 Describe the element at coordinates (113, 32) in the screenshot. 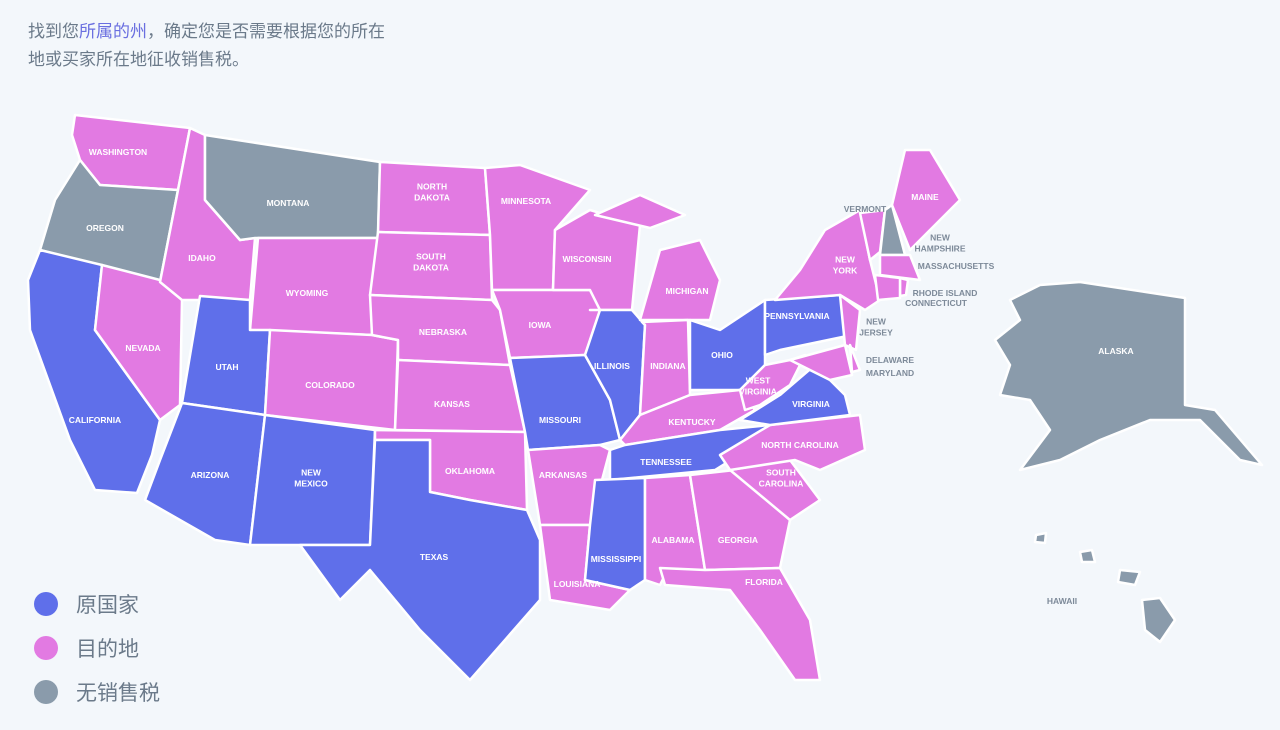

I see `intro-highlight: 所属的州` at that location.